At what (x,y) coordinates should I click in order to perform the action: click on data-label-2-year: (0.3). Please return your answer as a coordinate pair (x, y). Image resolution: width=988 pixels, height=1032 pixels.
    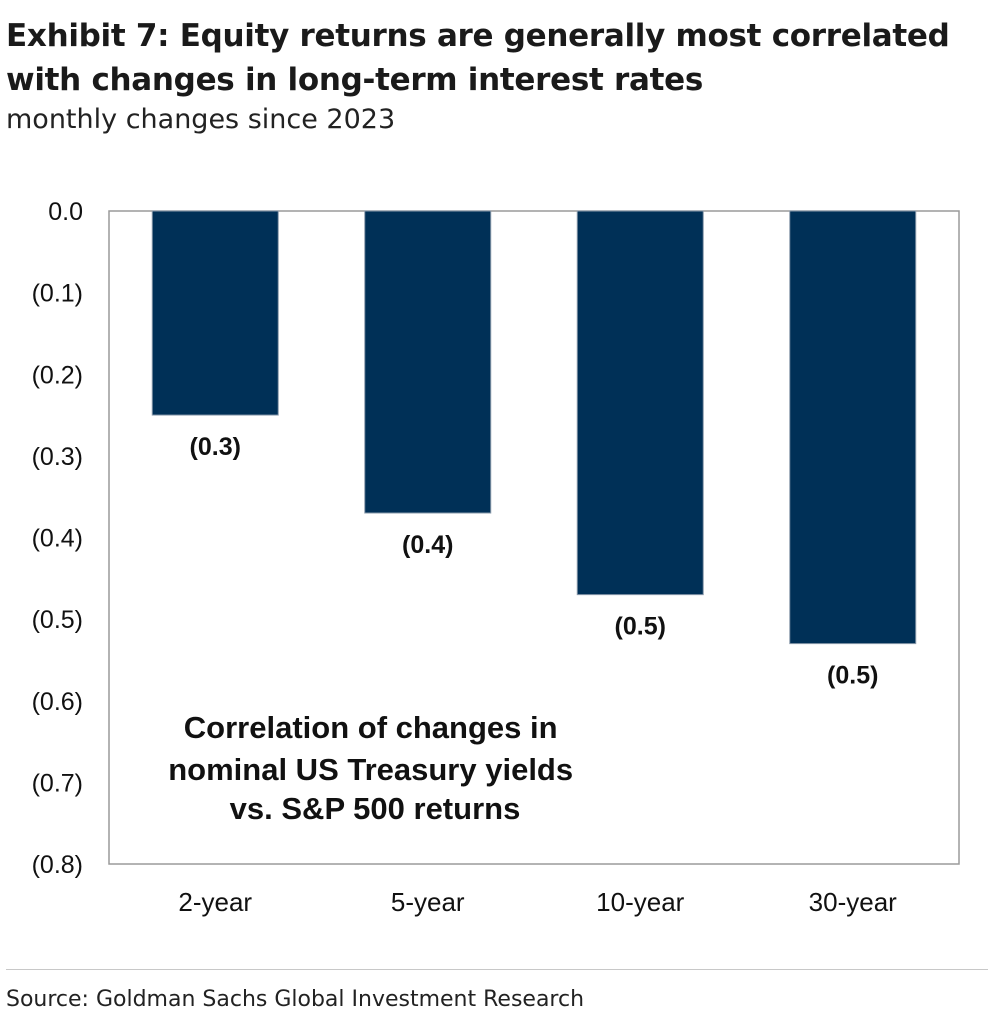
    Looking at the image, I should click on (215, 447).